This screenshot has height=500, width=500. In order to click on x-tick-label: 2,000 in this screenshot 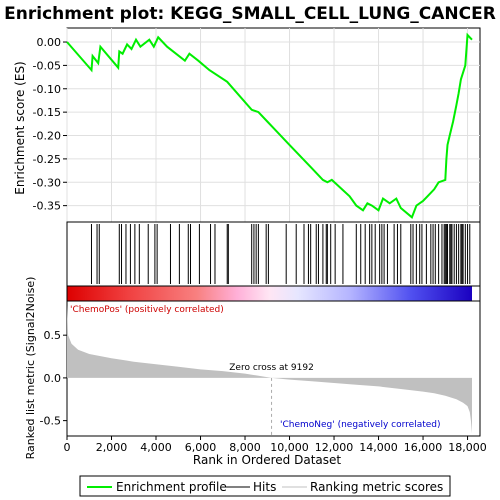, I will do `click(112, 447)`.